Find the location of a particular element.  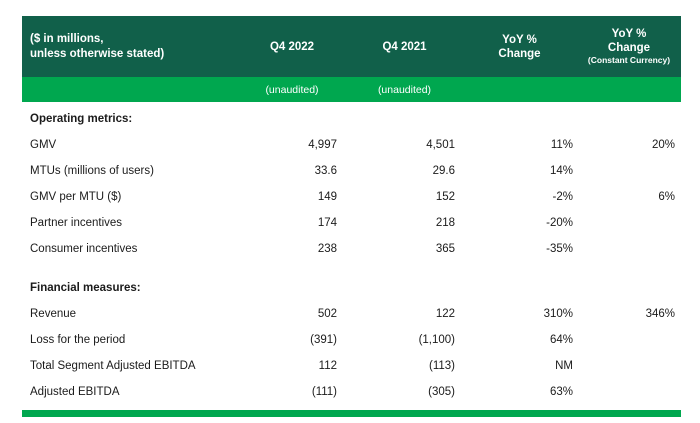

table-row-revenue: Revenue 502 122 310% 346% is located at coordinates (351, 314).